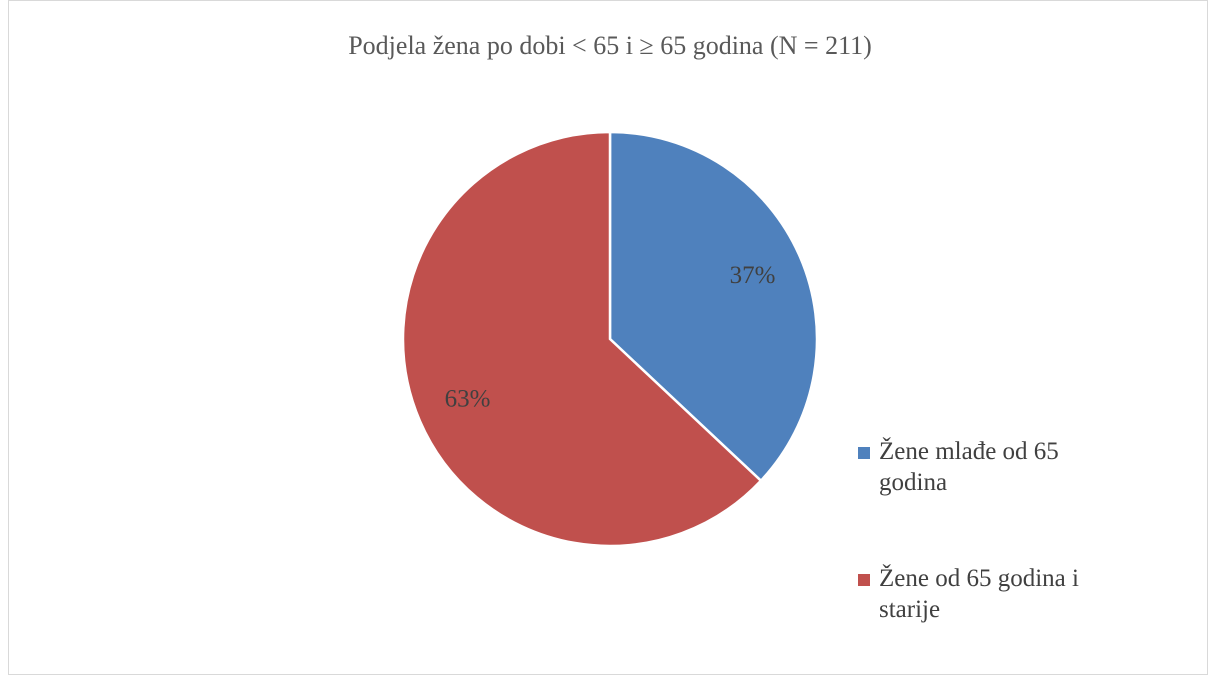  Describe the element at coordinates (468, 398) in the screenshot. I see `data-label: 63%` at that location.